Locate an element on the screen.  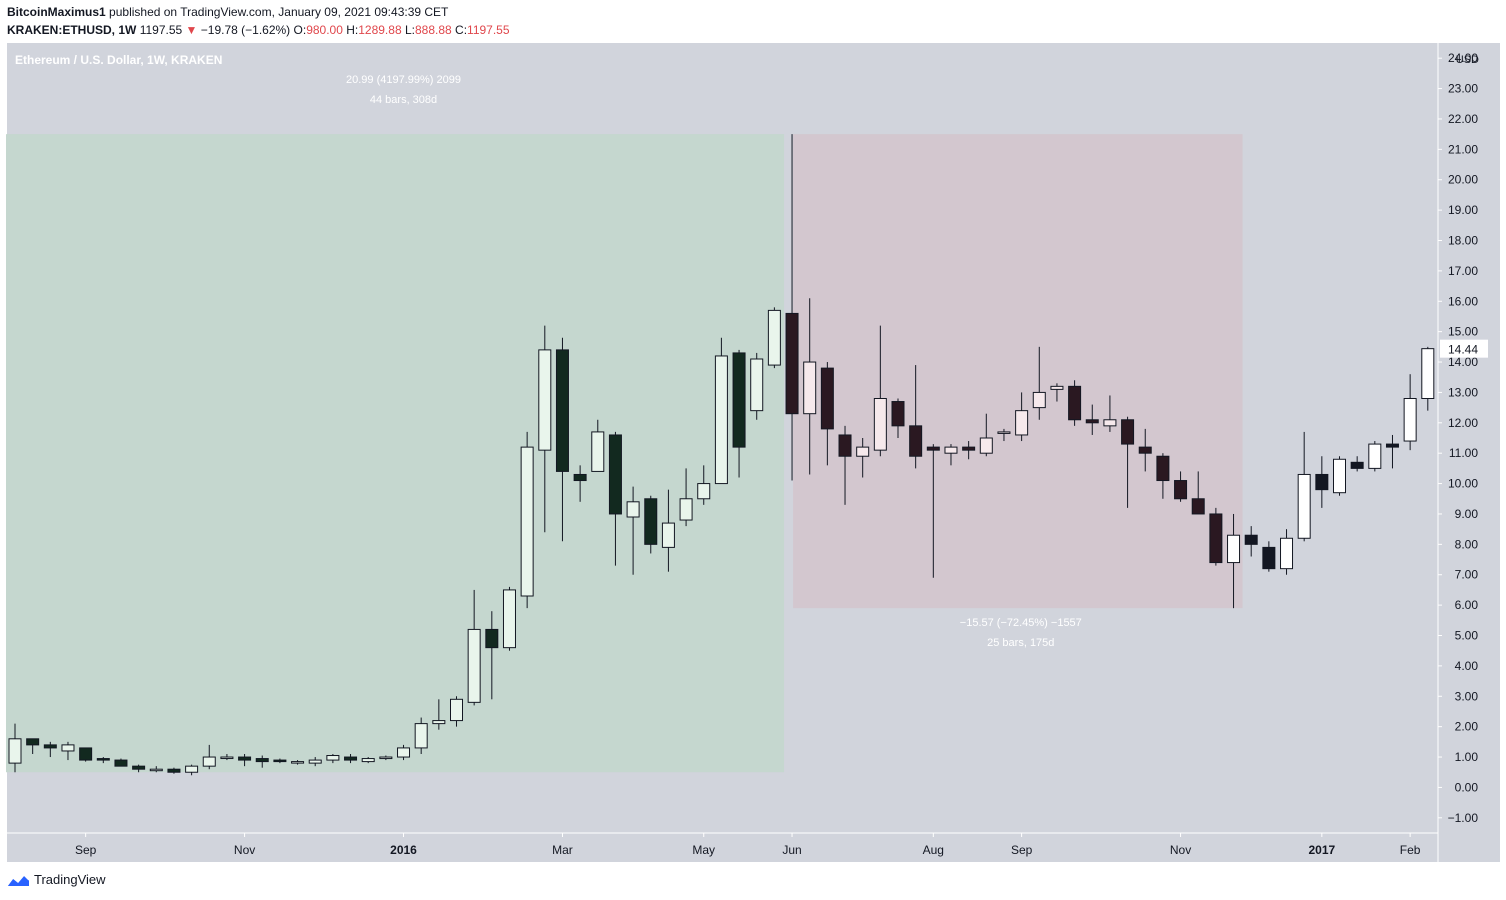
low-label: L: is located at coordinates (409, 30).